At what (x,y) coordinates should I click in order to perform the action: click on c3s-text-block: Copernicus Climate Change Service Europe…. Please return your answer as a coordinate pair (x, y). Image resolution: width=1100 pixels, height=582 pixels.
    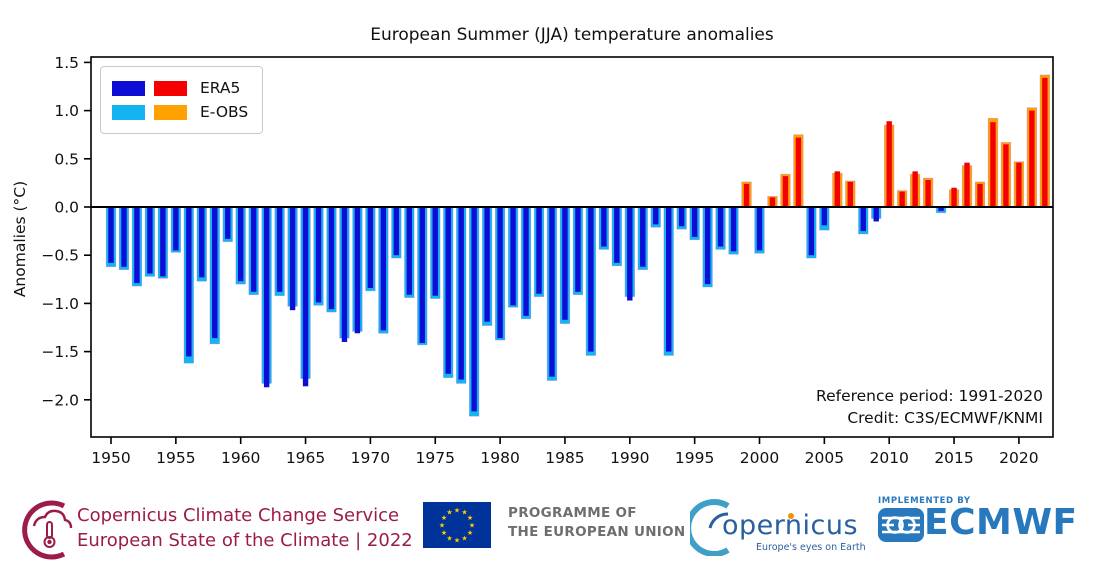
    Looking at the image, I should click on (245, 528).